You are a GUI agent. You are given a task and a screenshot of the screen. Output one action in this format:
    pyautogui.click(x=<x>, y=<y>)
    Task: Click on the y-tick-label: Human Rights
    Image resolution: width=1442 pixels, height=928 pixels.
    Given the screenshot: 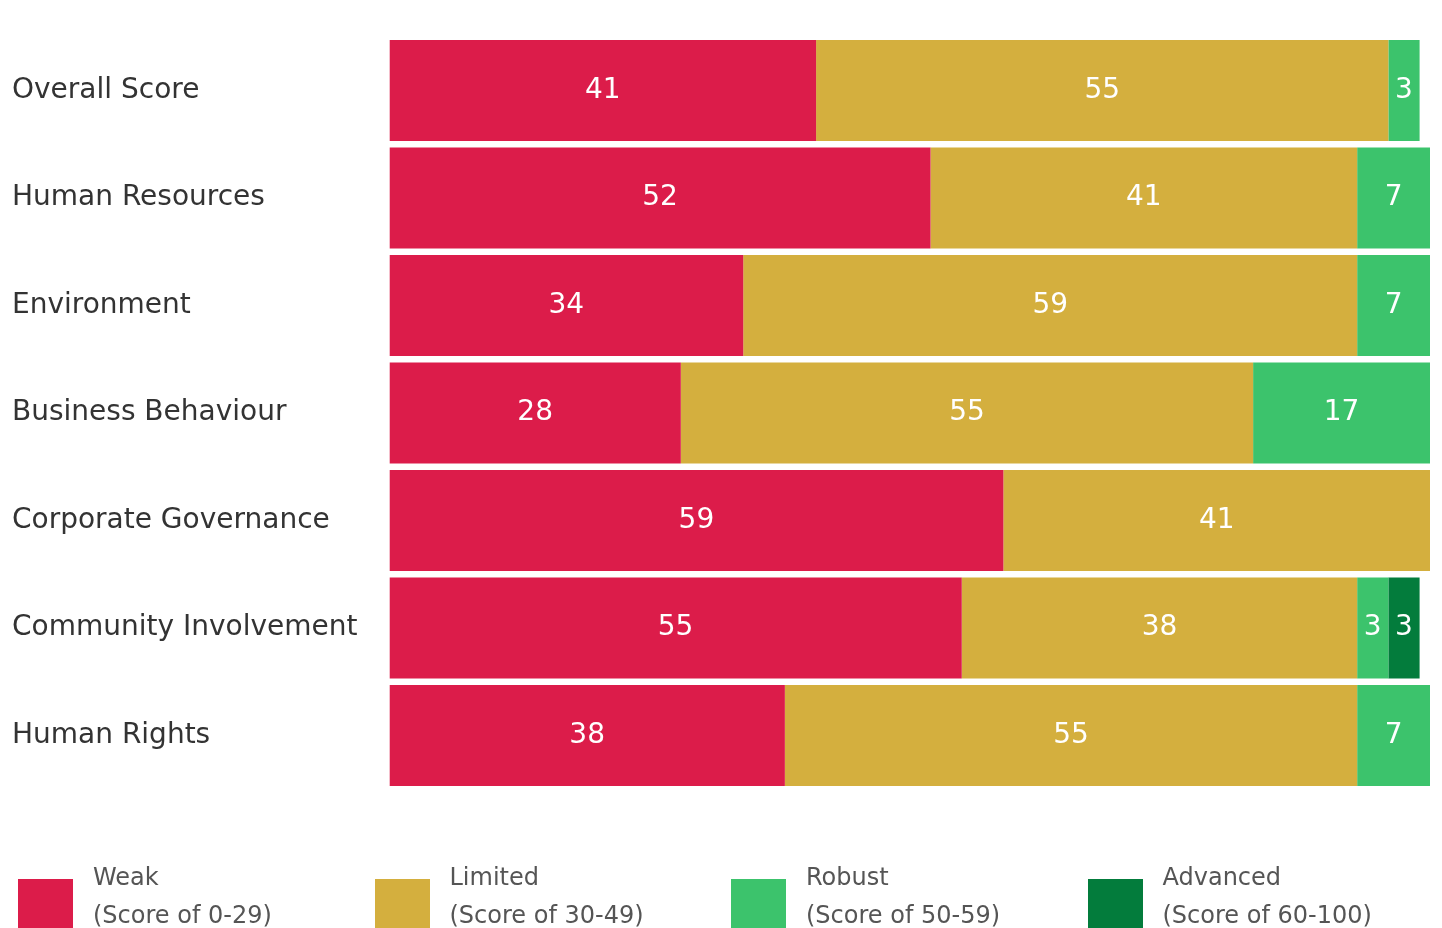 What is the action you would take?
    pyautogui.click(x=111, y=733)
    